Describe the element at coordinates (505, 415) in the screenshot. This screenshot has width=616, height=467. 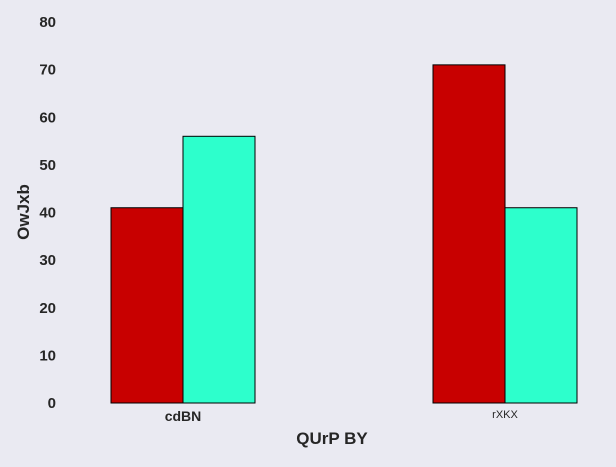
I see `x-tick-label-rxkx: rXKX` at that location.